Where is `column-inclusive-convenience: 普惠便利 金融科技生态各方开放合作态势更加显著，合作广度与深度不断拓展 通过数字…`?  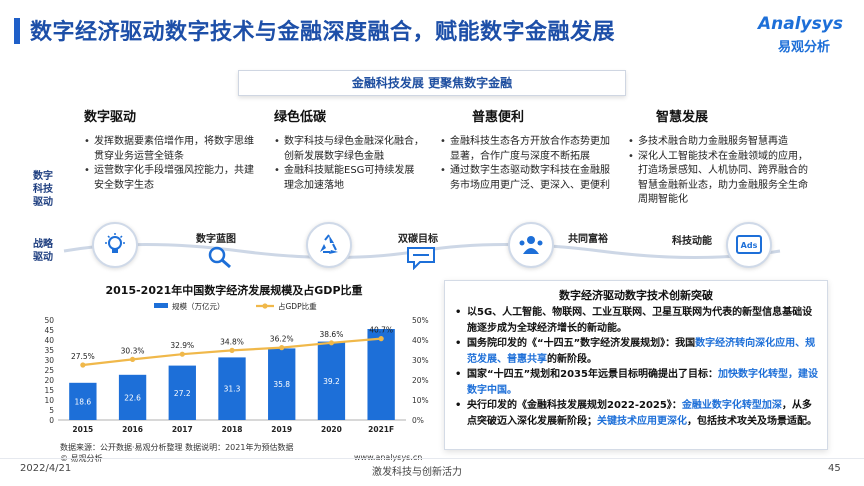
column-inclusive-convenience: 普惠便利 金融科技生态各方开放合作态势更加显著，合作广度与深度不断拓展 通过数字… is located at coordinates (528, 149).